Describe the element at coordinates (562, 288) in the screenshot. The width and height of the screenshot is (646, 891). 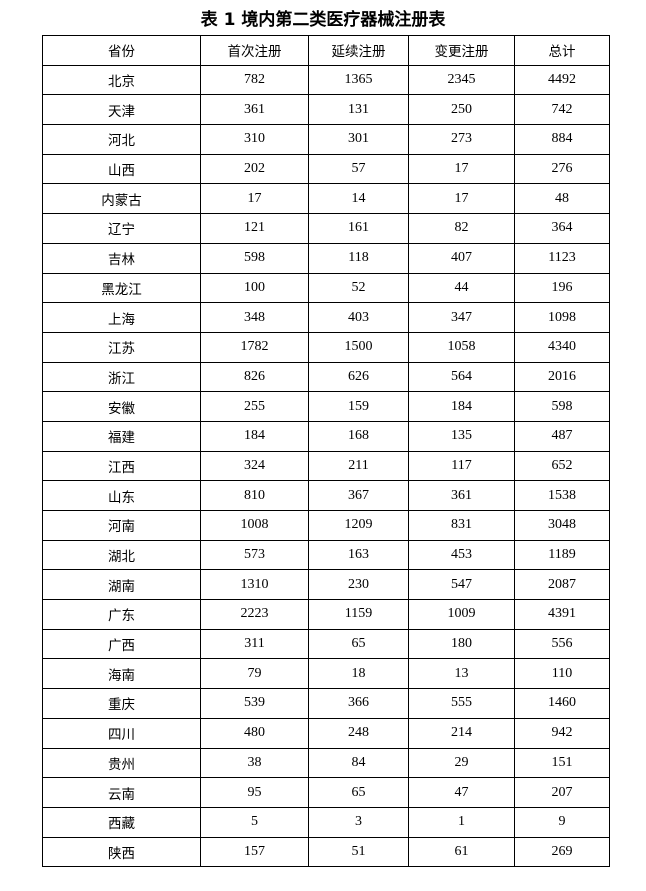
I see `total-cell: 196` at that location.